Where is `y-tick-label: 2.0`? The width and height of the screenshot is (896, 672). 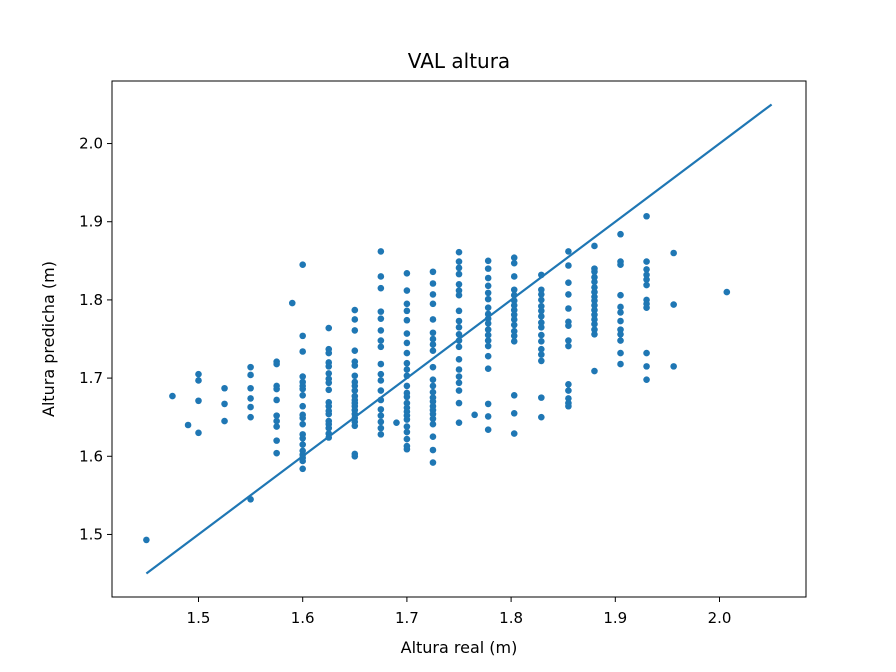 y-tick-label: 2.0 is located at coordinates (91, 144).